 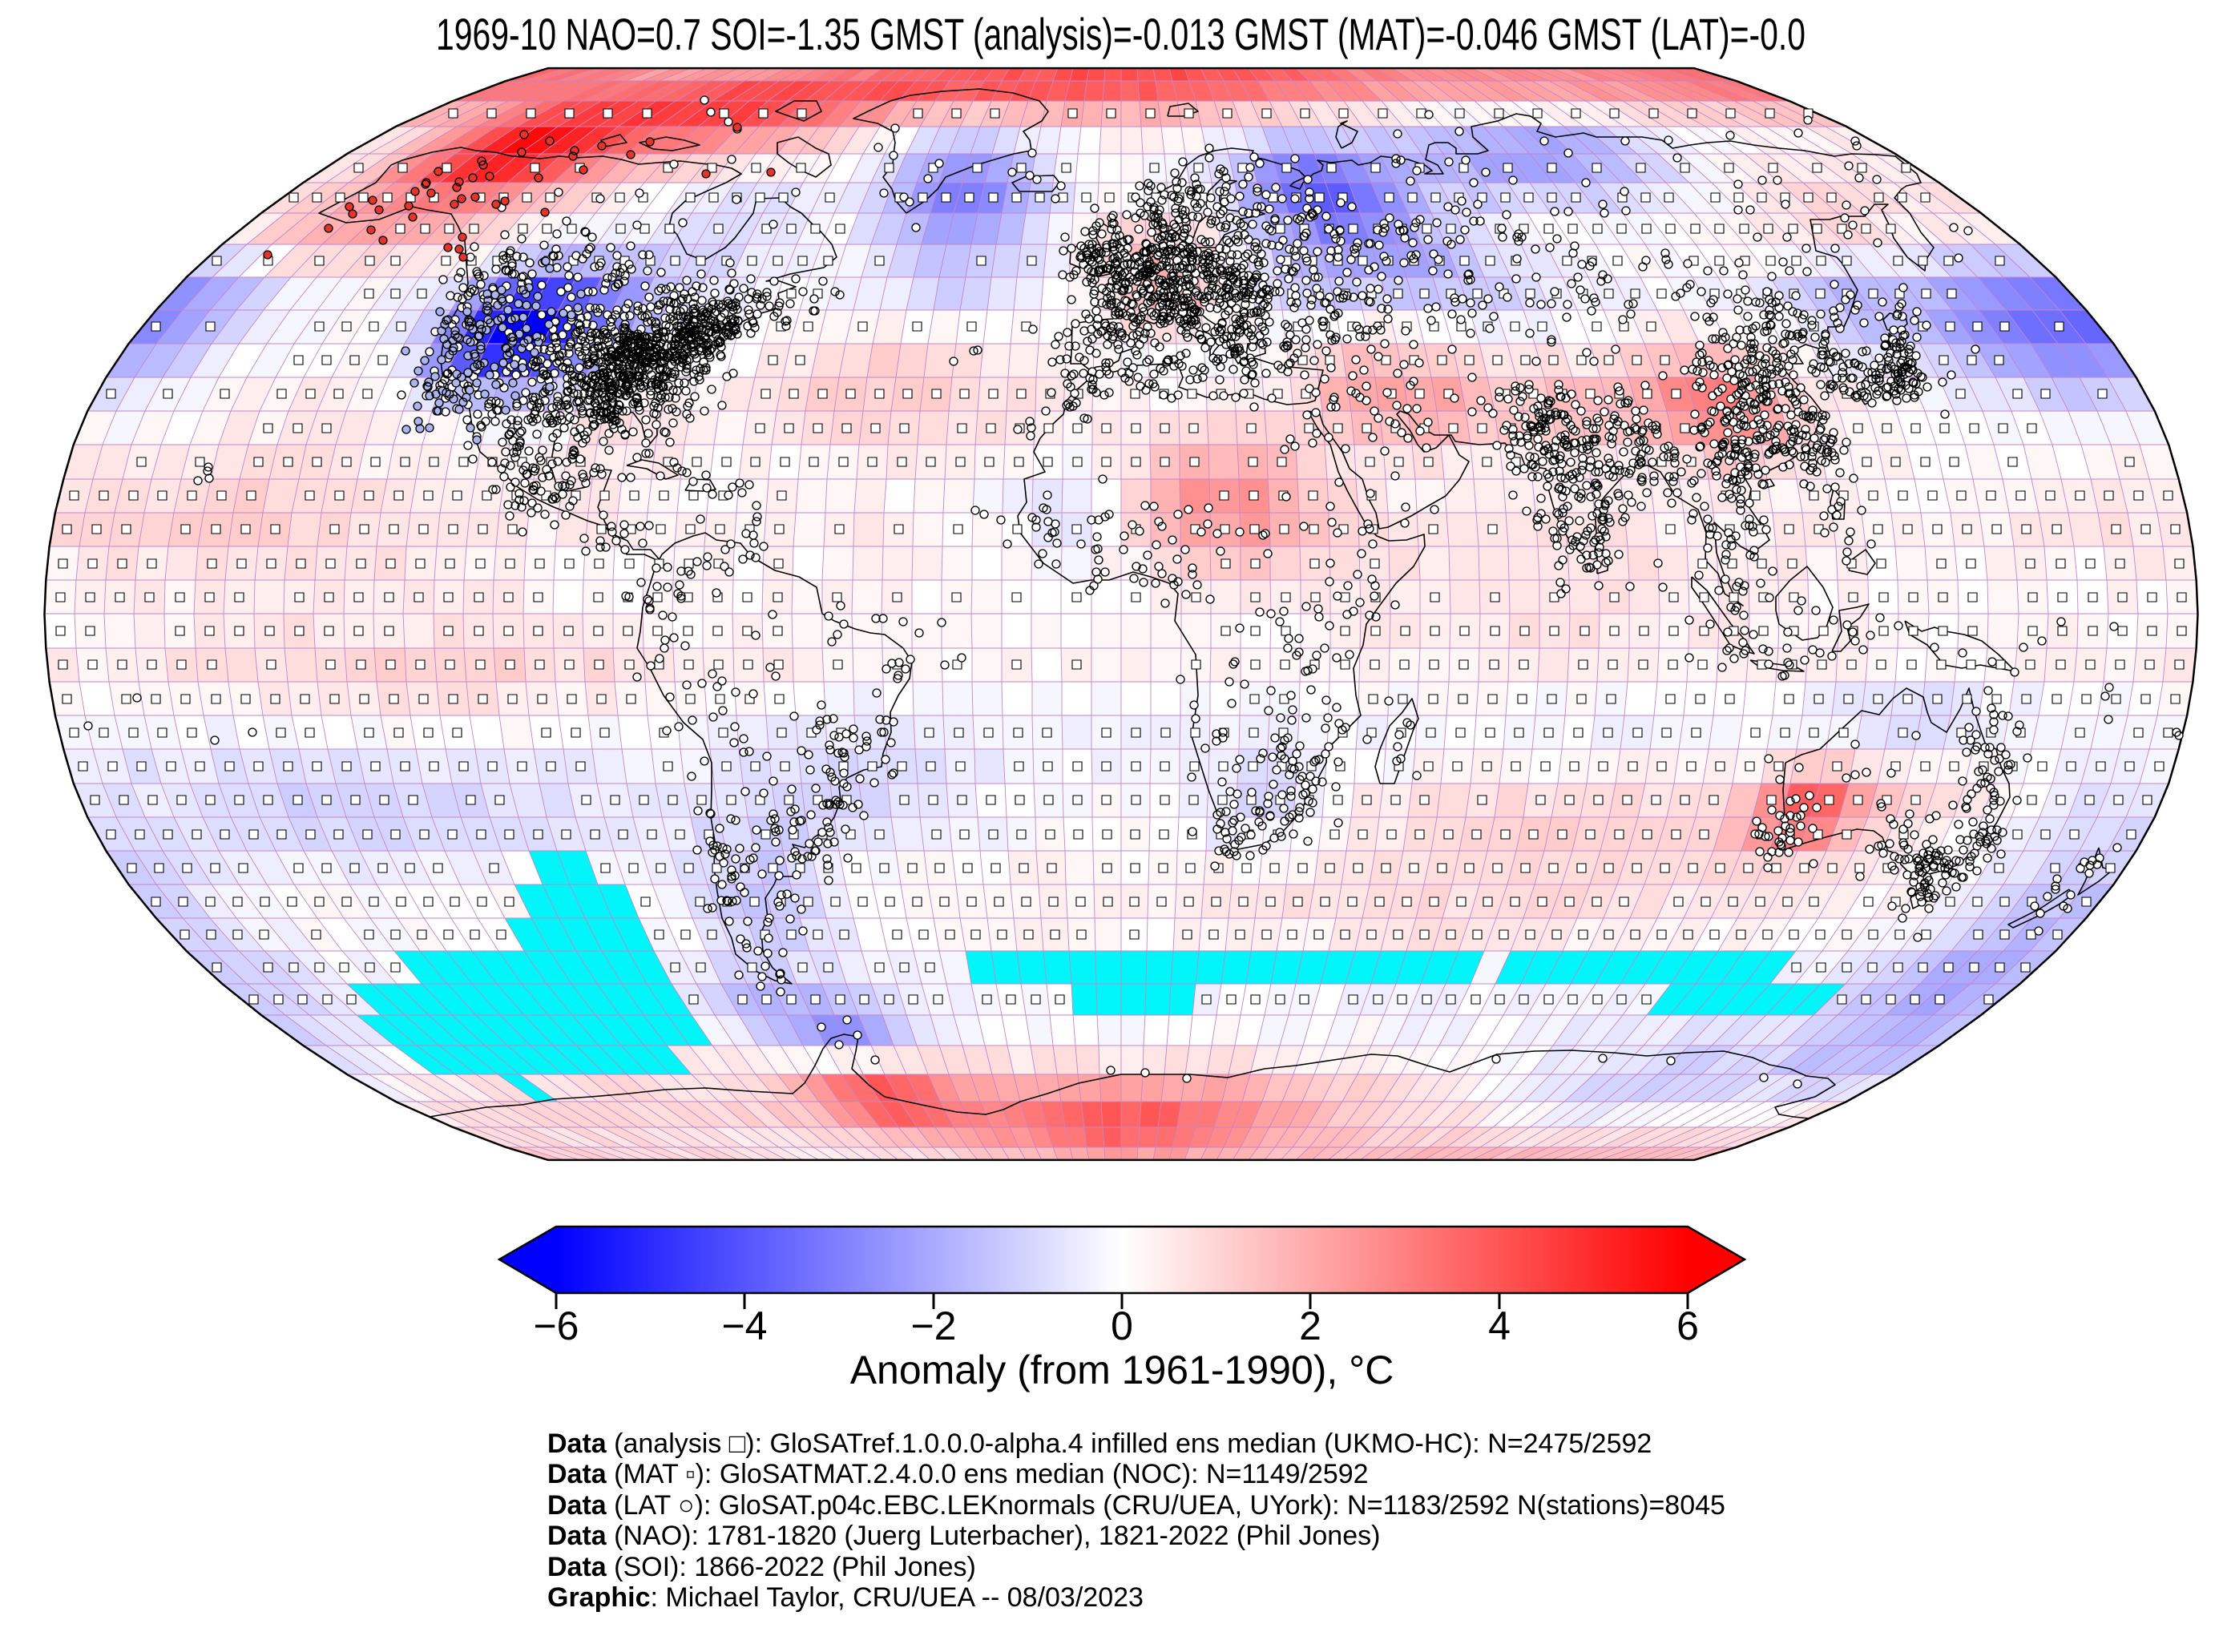 I want to click on svg-text: −2, so click(x=933, y=1325).